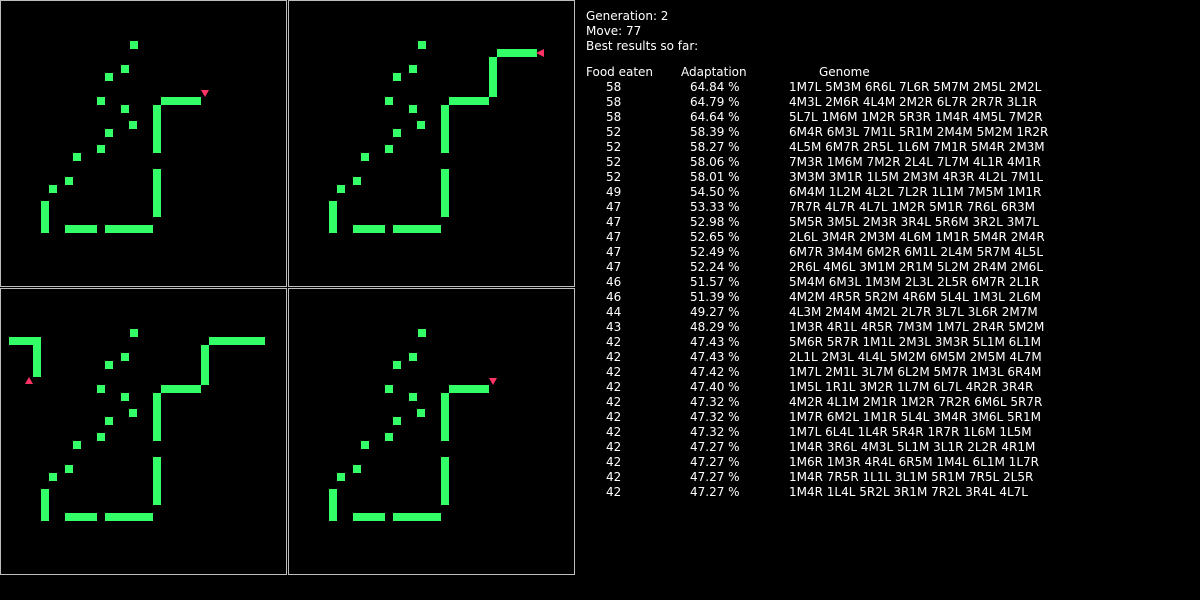 The width and height of the screenshot is (1200, 600). Describe the element at coordinates (914, 462) in the screenshot. I see `genome-cell: 1M6R 1M3R 4R4L 6R5M 1M4L 6L1M 1L7R` at that location.